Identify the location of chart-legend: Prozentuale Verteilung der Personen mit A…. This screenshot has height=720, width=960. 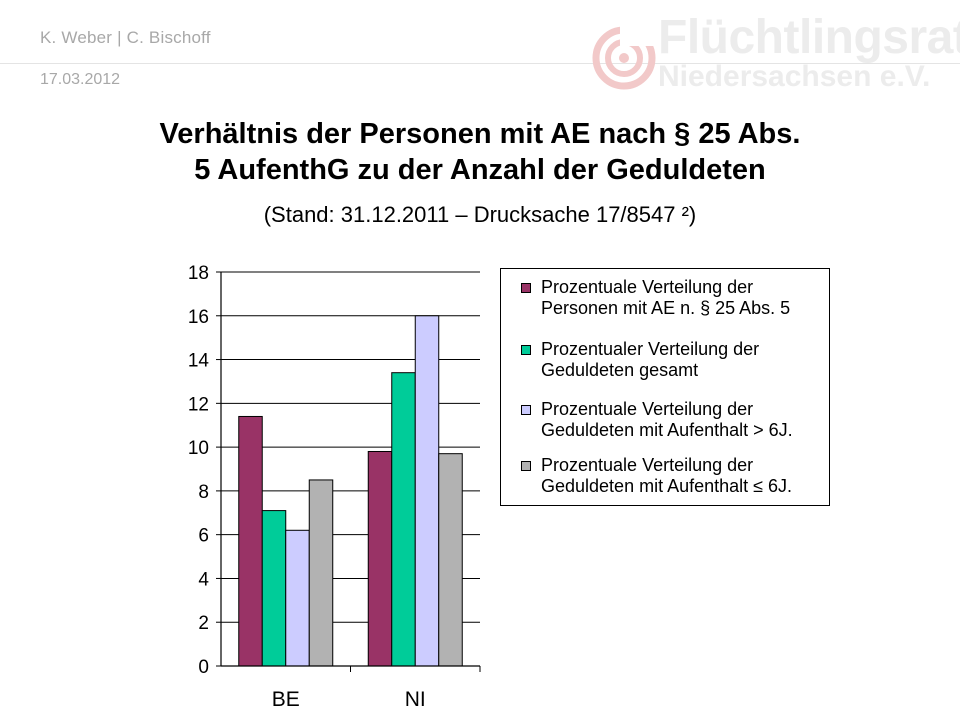
(665, 387).